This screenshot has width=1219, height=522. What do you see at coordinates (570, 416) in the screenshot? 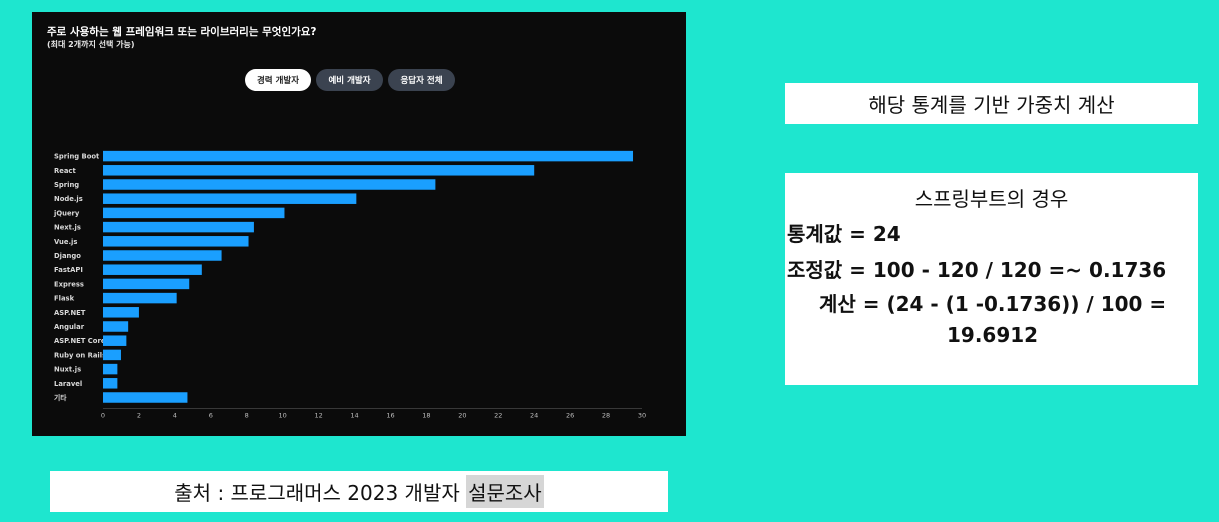
I see `x-tick-label: 26` at bounding box center [570, 416].